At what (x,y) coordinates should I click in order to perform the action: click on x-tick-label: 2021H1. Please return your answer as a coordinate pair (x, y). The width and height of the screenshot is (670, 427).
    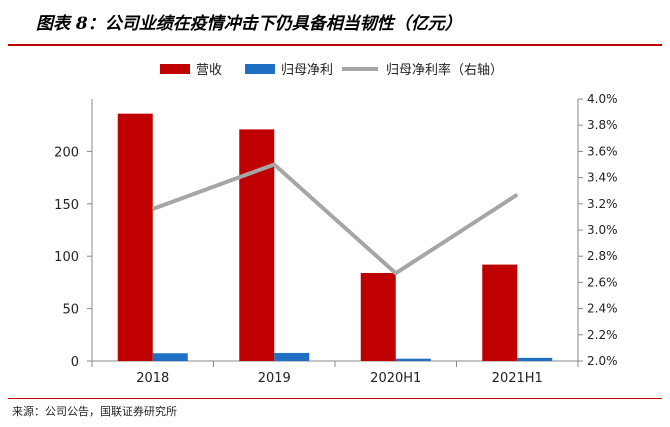
    Looking at the image, I should click on (517, 378).